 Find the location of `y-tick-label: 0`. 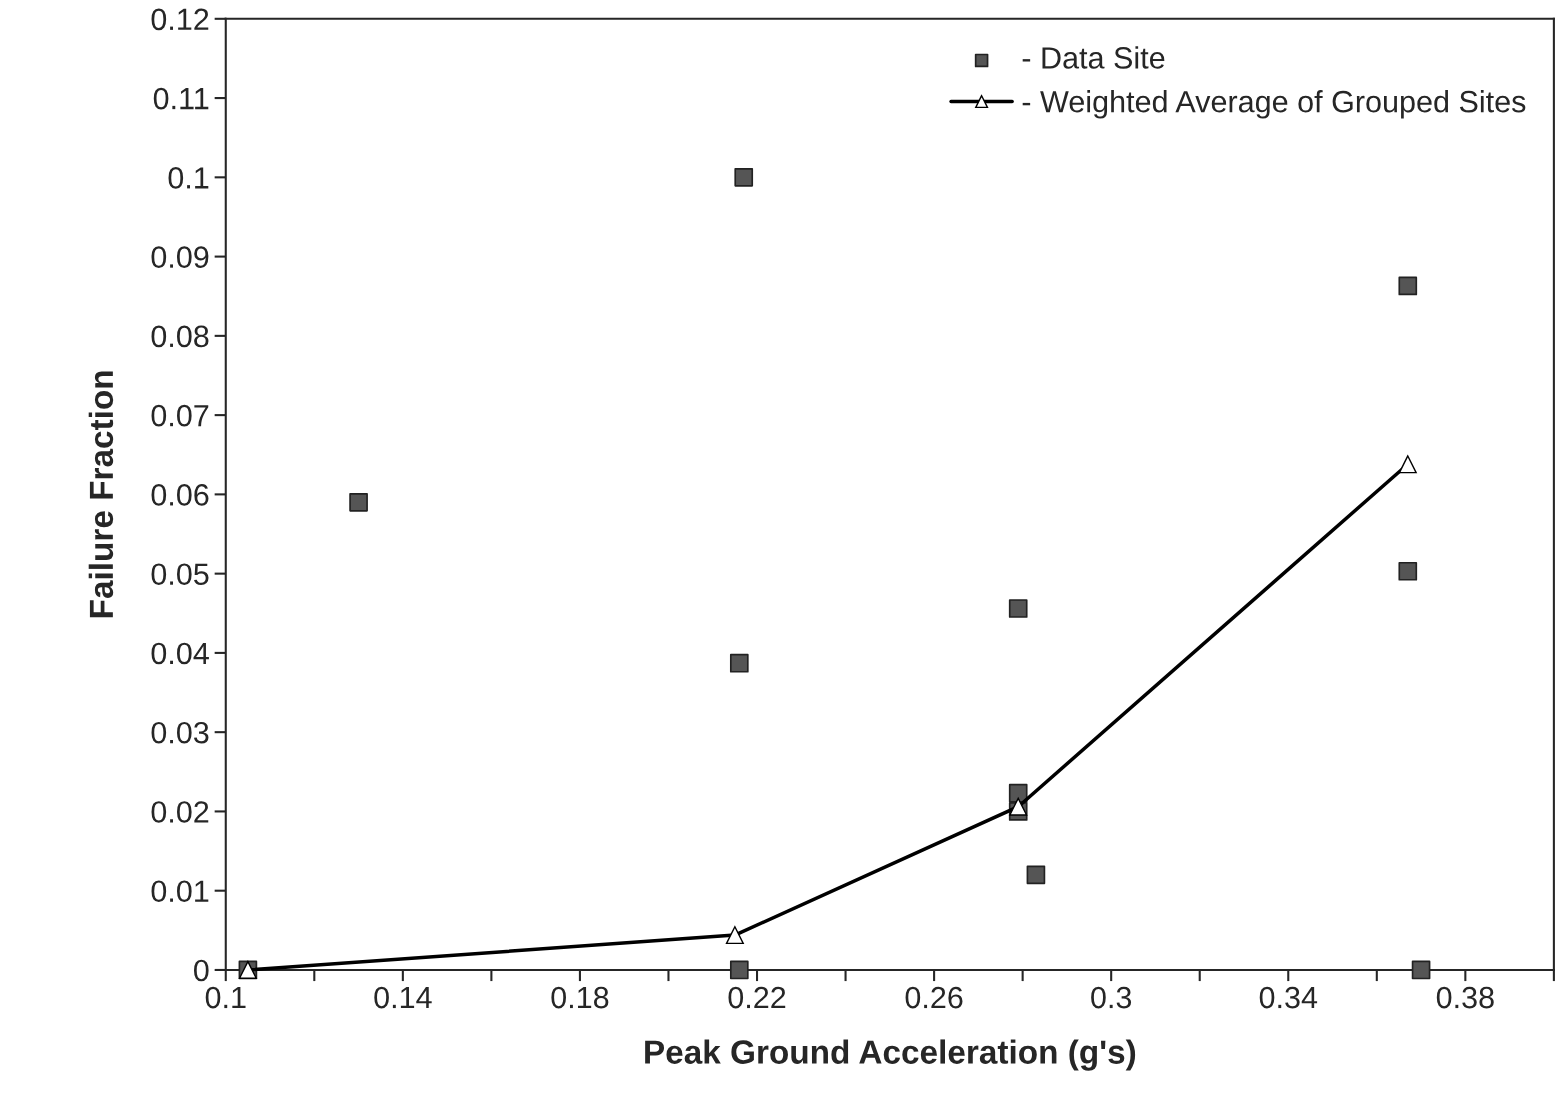

y-tick-label: 0 is located at coordinates (201, 970).